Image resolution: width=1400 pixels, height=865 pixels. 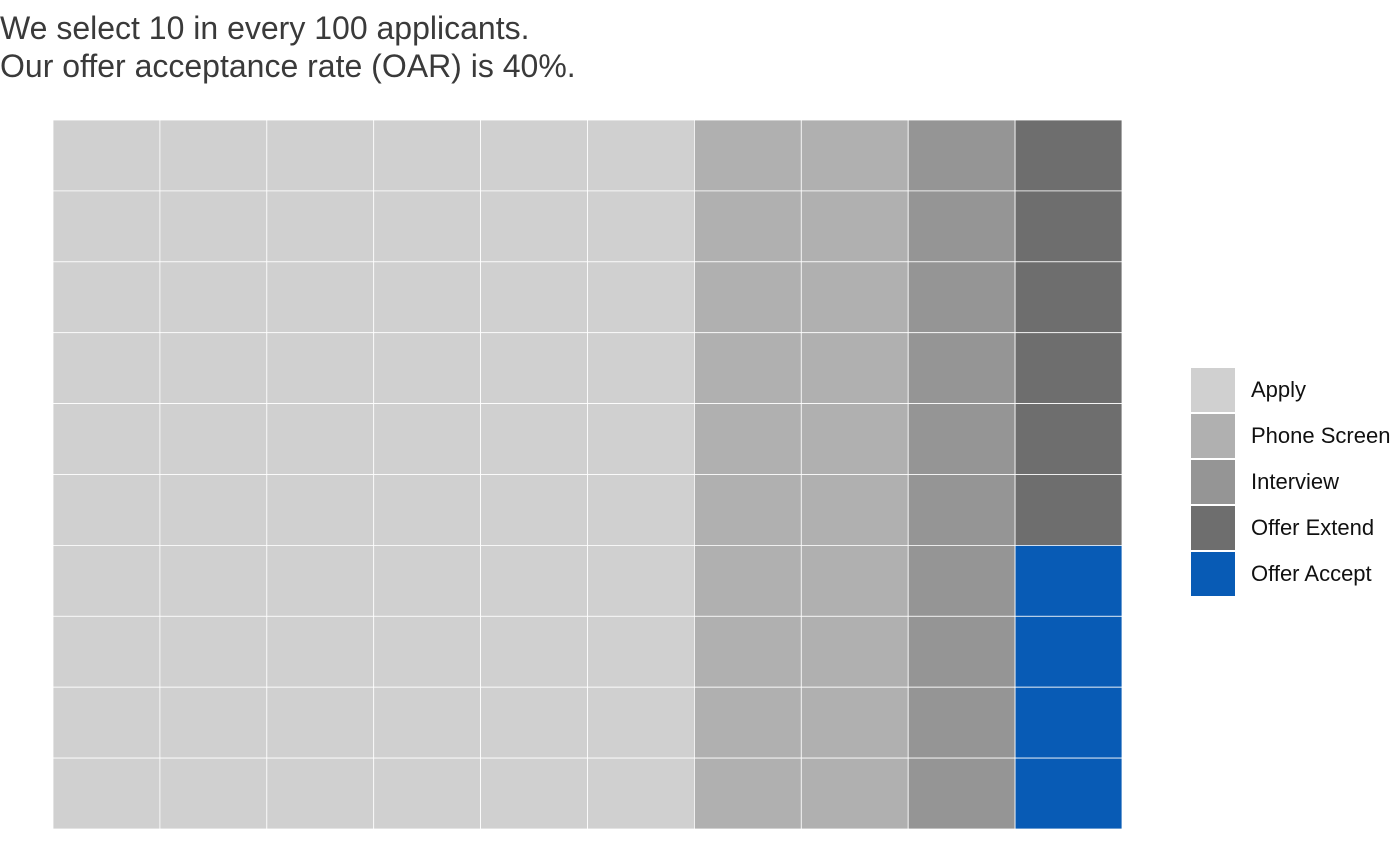 What do you see at coordinates (1213, 574) in the screenshot?
I see `legend-key-offer-accept` at bounding box center [1213, 574].